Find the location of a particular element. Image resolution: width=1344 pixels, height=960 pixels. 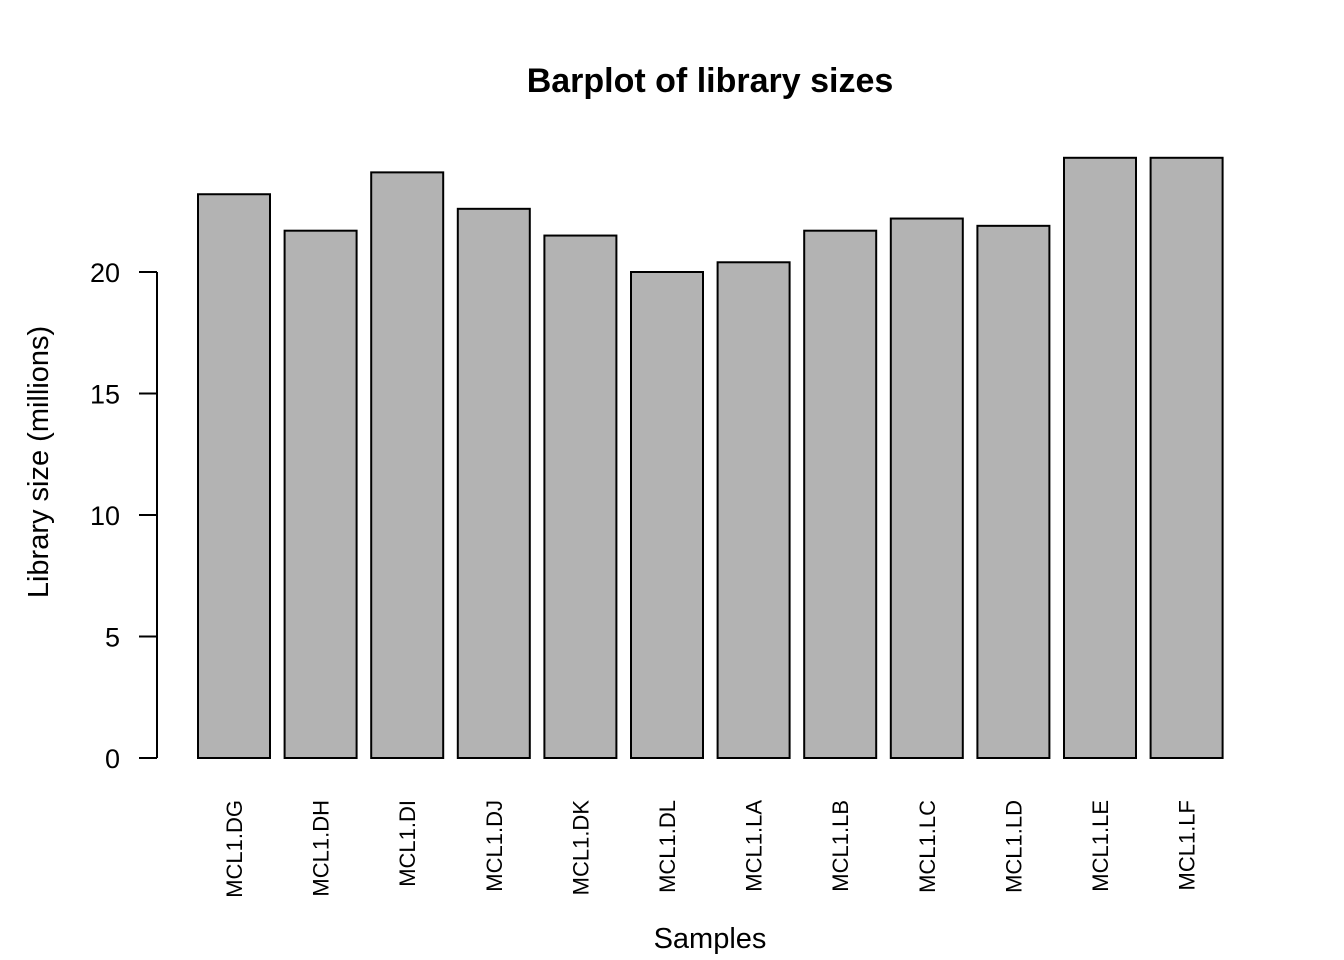

y-tick-label: 15 is located at coordinates (105, 395).